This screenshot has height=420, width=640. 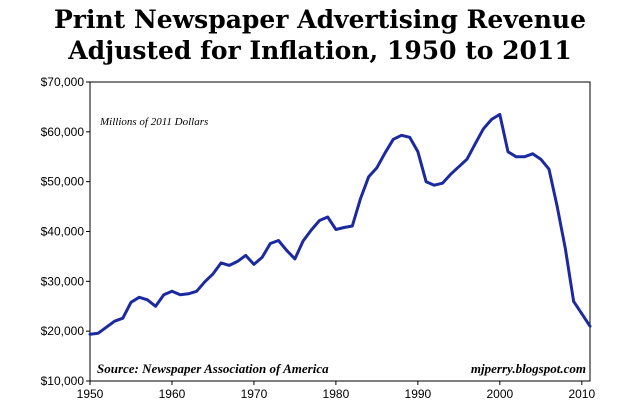 I want to click on x-tick-label: 2010, so click(x=581, y=394).